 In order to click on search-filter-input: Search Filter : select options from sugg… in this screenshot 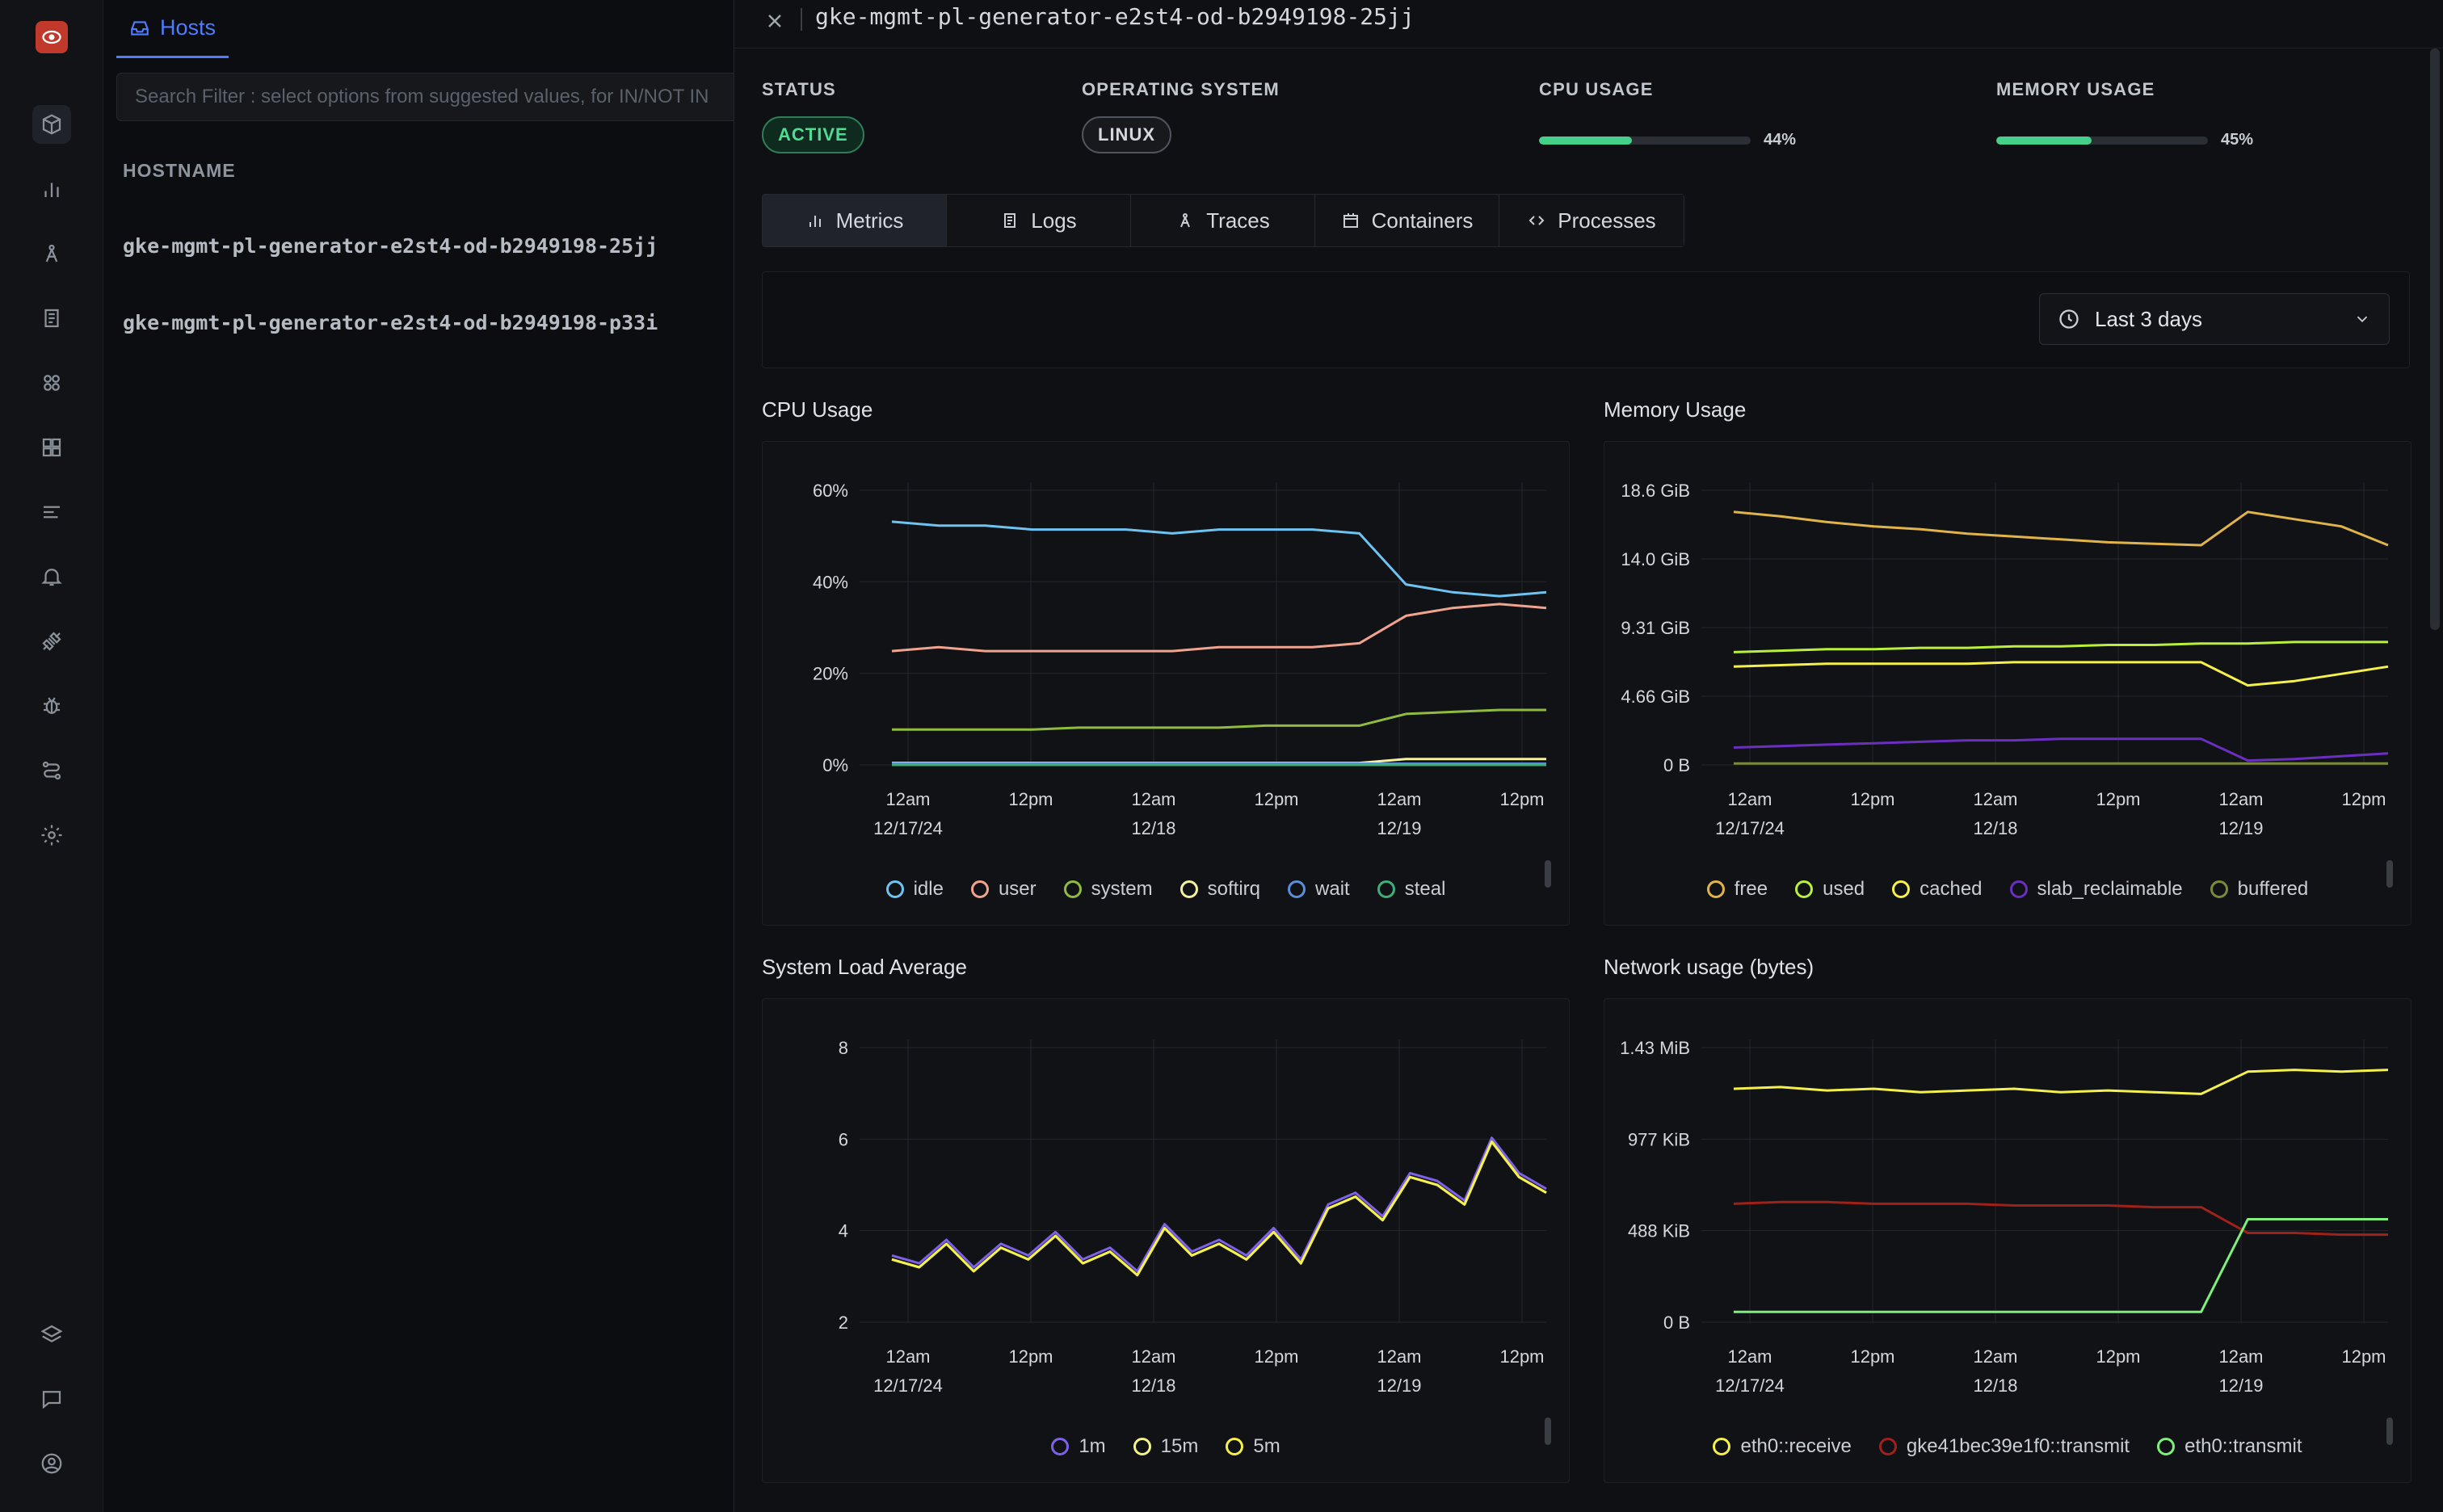, I will do `click(439, 97)`.